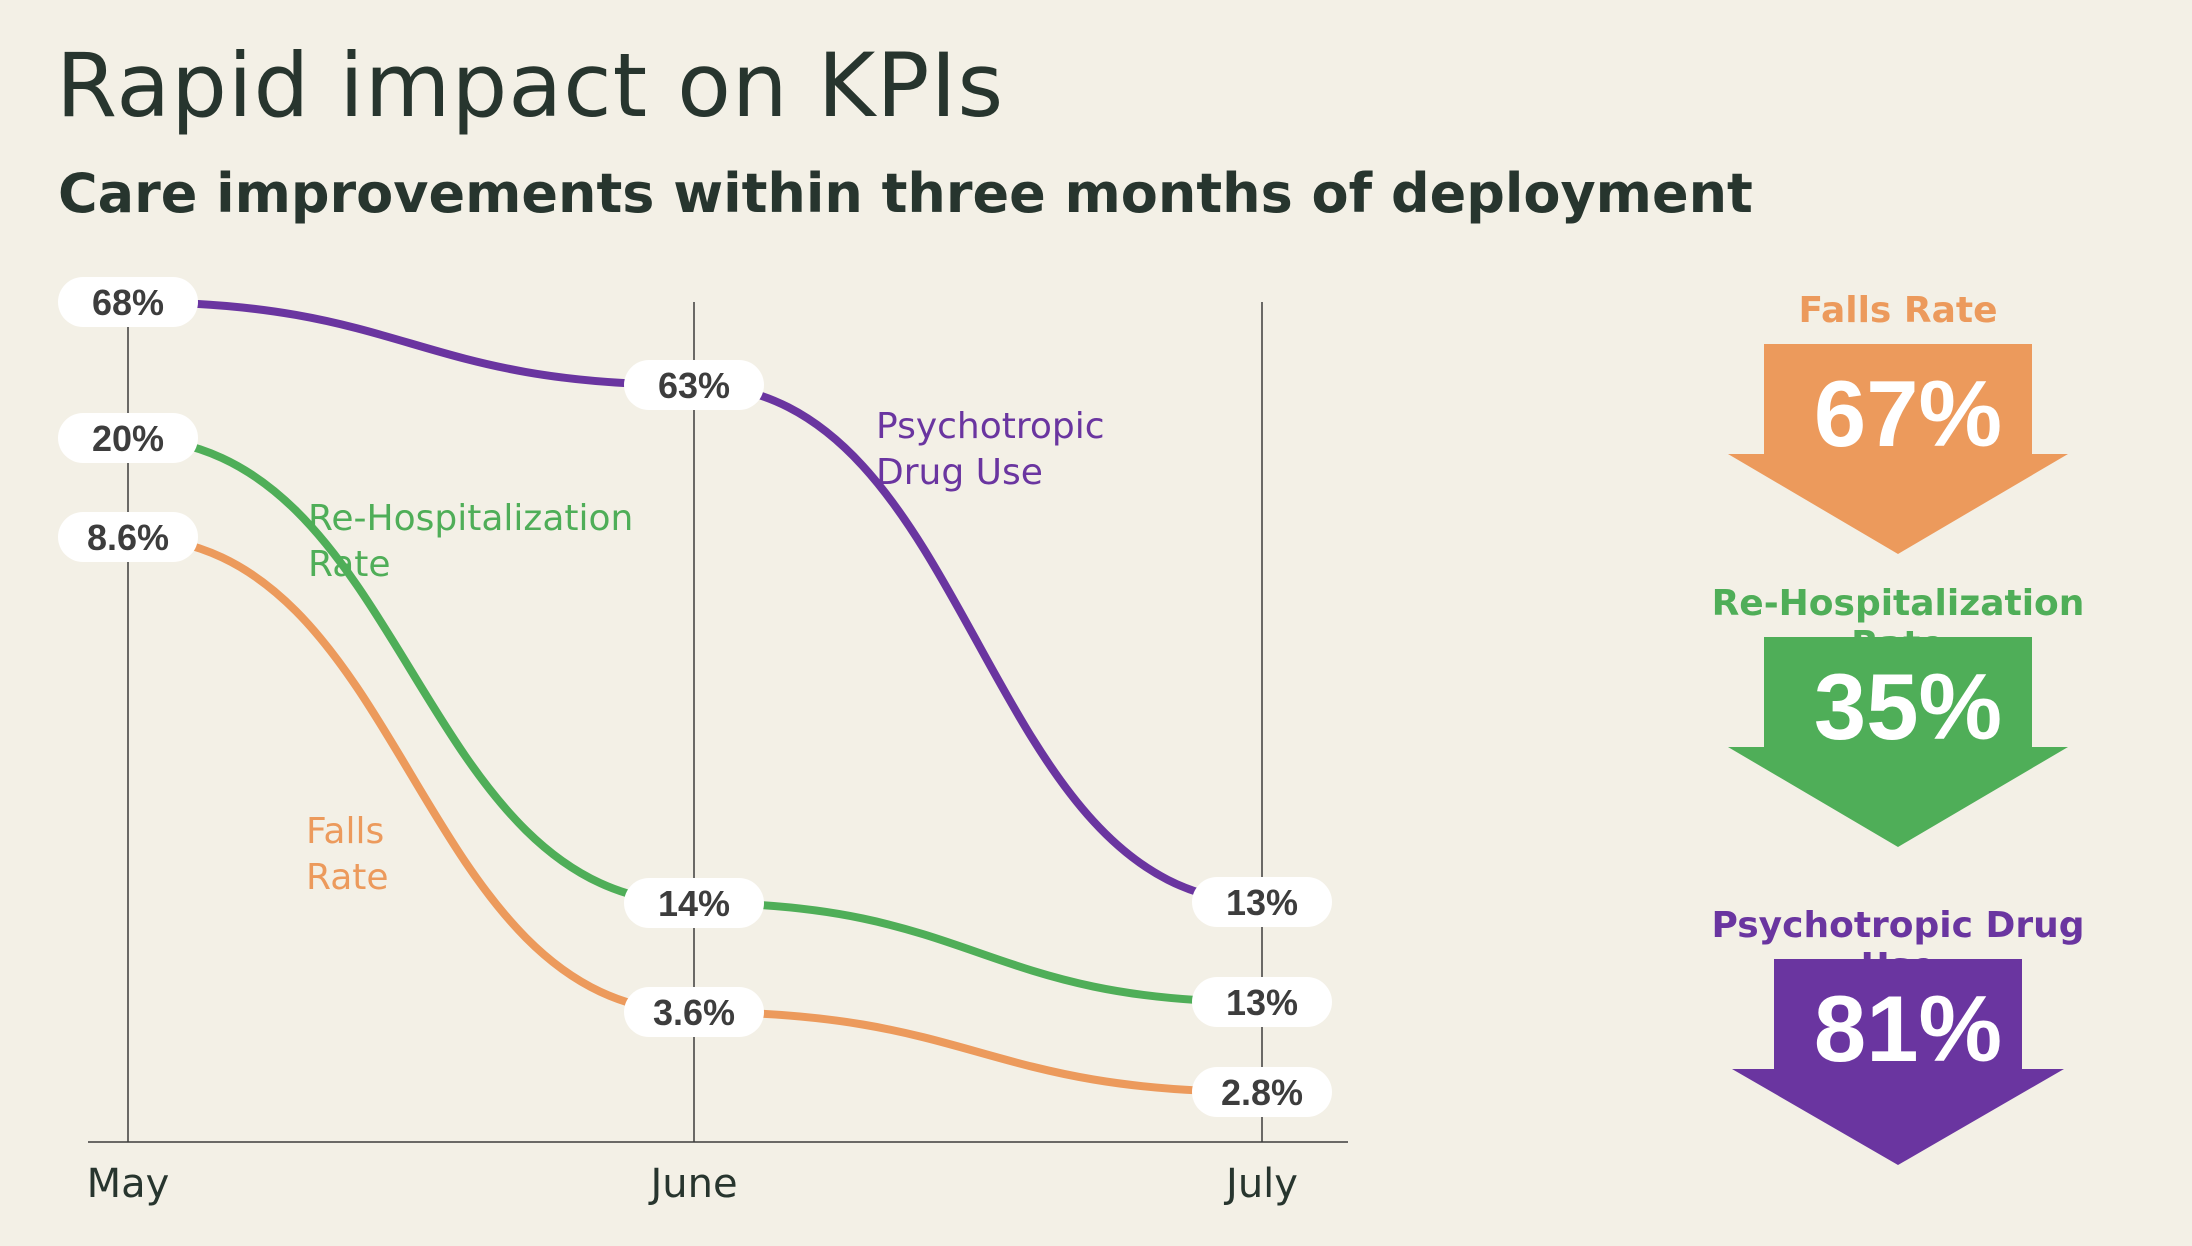  What do you see at coordinates (692, 1184) in the screenshot?
I see `x-tick-june: June` at bounding box center [692, 1184].